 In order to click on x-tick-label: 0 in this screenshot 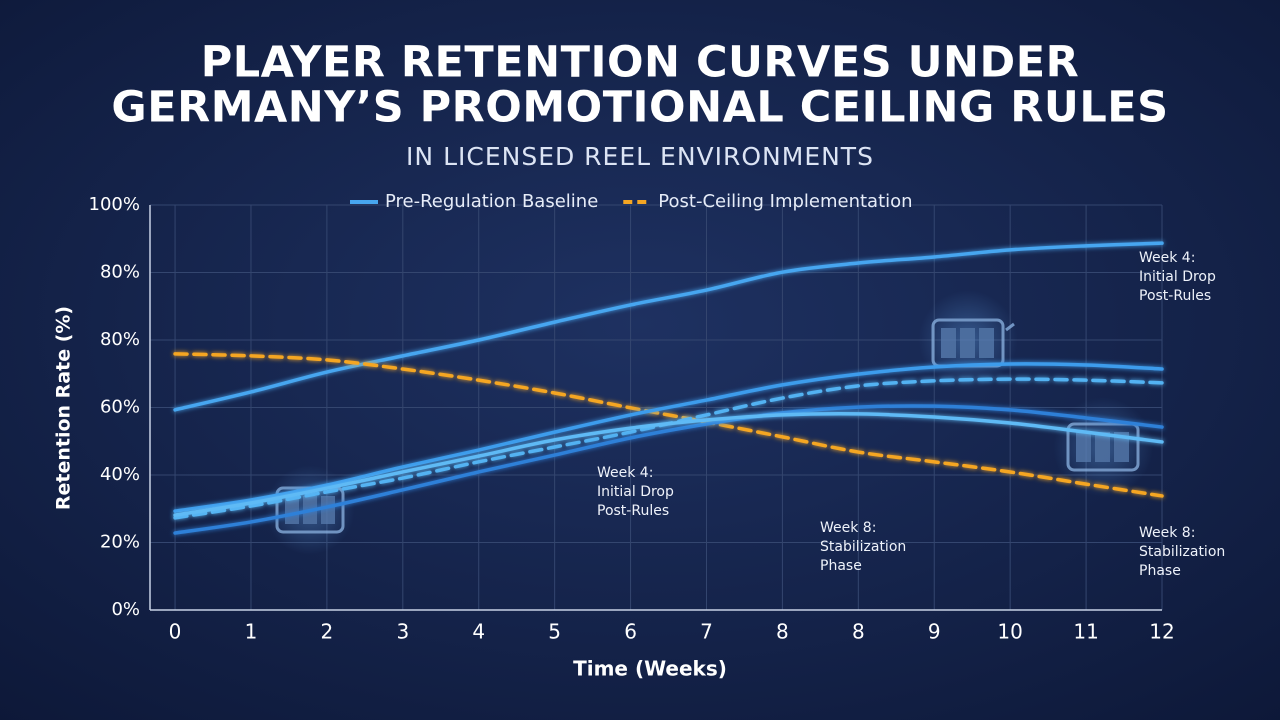, I will do `click(175, 632)`.